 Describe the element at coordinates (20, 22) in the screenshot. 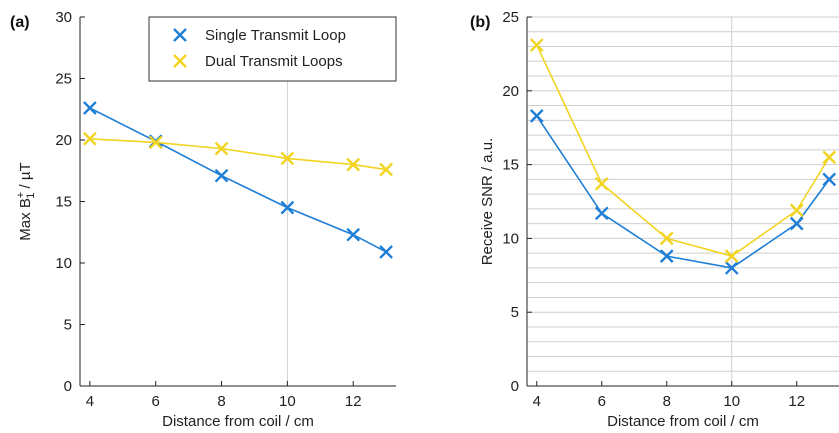

I see `panel-label: (a)` at that location.